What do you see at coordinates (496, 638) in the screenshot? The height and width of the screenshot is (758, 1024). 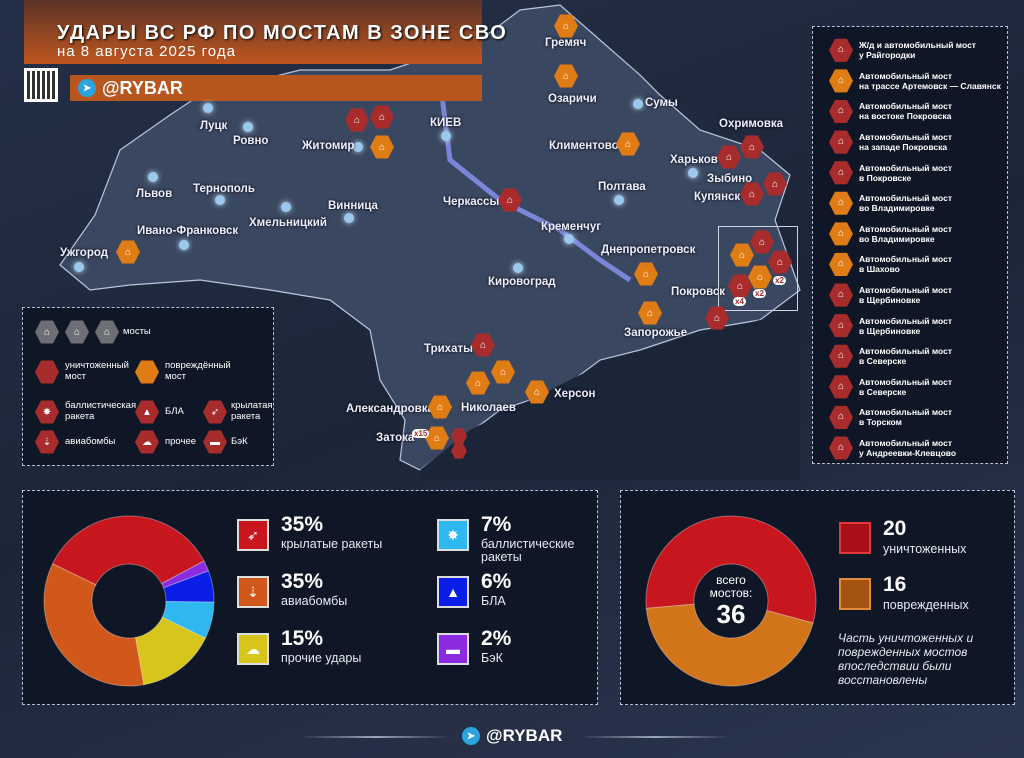 I see `legend-percent: 2%` at bounding box center [496, 638].